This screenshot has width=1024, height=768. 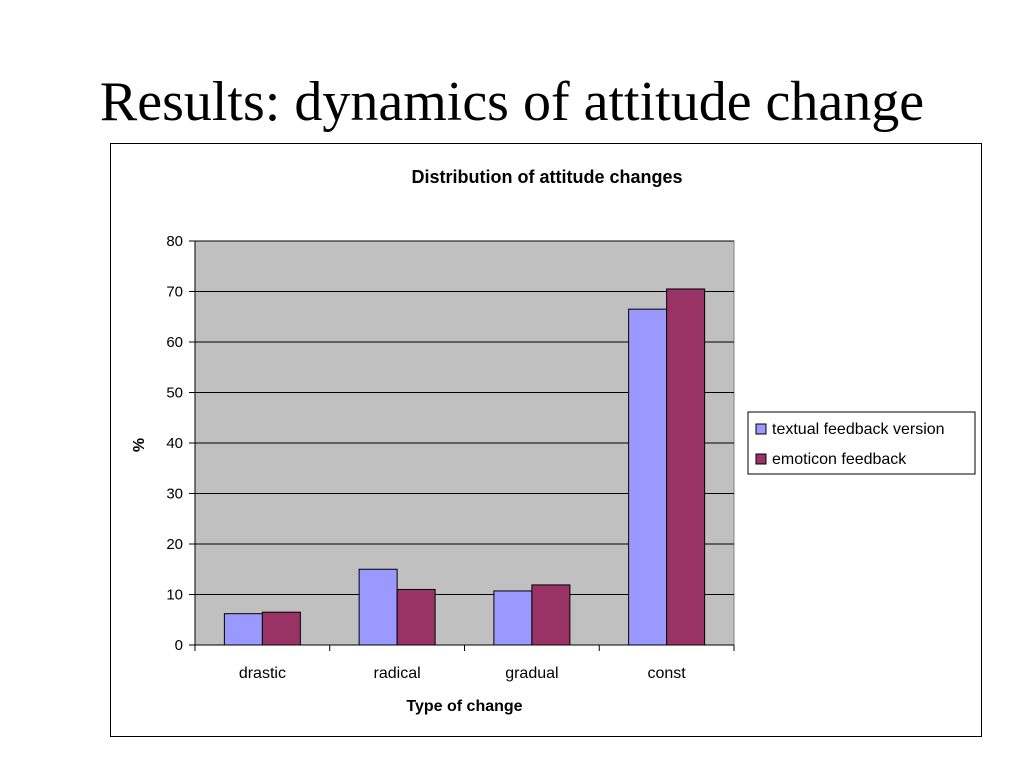 What do you see at coordinates (648, 477) in the screenshot?
I see `bar-const-textual` at bounding box center [648, 477].